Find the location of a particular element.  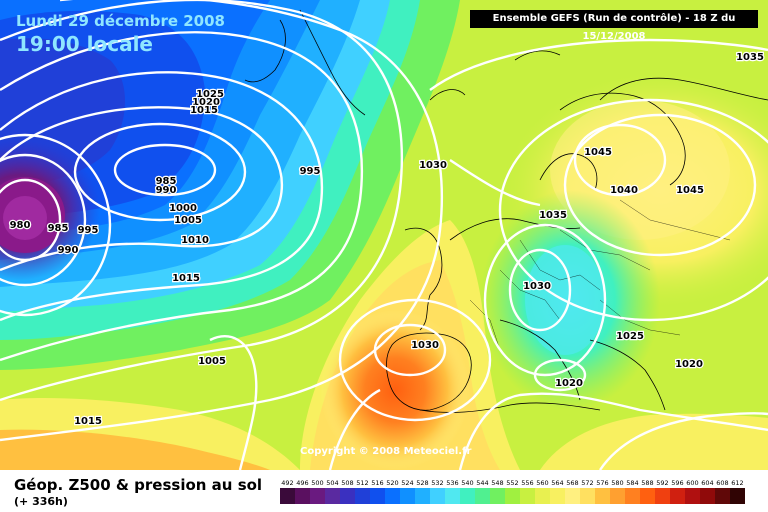

legend-value: 600 is located at coordinates (692, 483).